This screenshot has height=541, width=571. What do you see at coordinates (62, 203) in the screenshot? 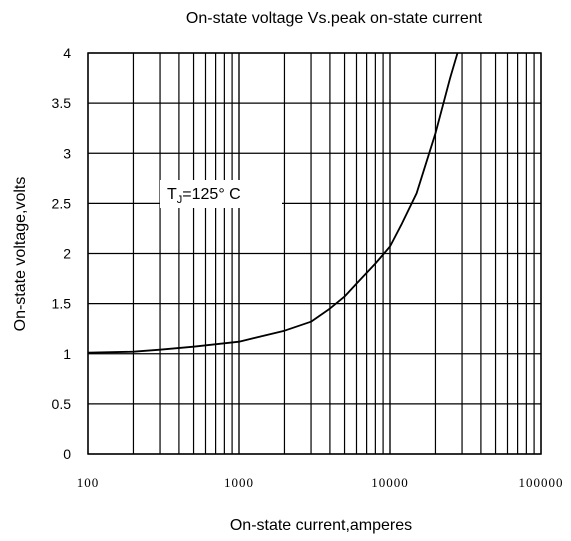
I see `y-tick-label: 2.5` at bounding box center [62, 203].